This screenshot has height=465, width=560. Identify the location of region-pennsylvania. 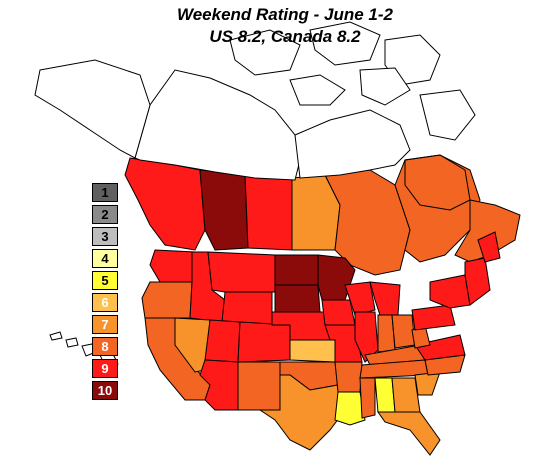
(433, 317).